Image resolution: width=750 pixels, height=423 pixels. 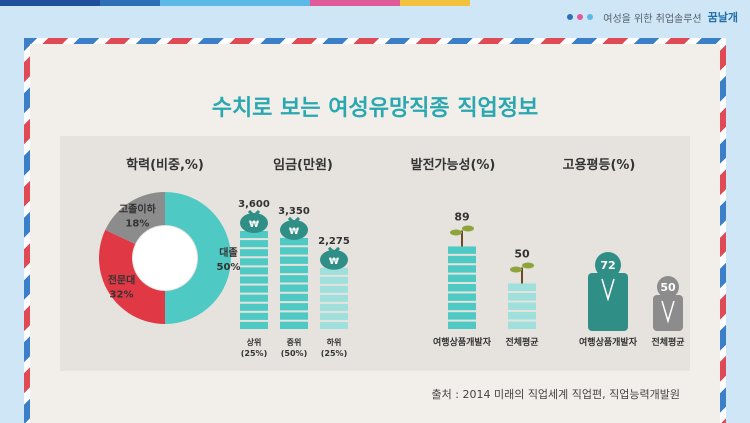 What do you see at coordinates (522, 342) in the screenshot?
I see `growth-category-label: 전체평균` at bounding box center [522, 342].